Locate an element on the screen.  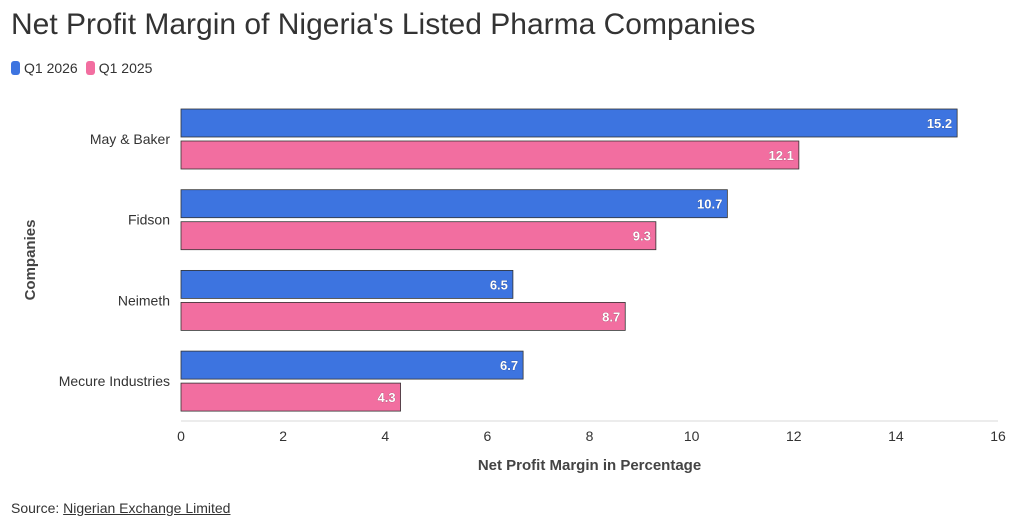
x-axis-label: Net Profit Margin in Percentage is located at coordinates (589, 465).